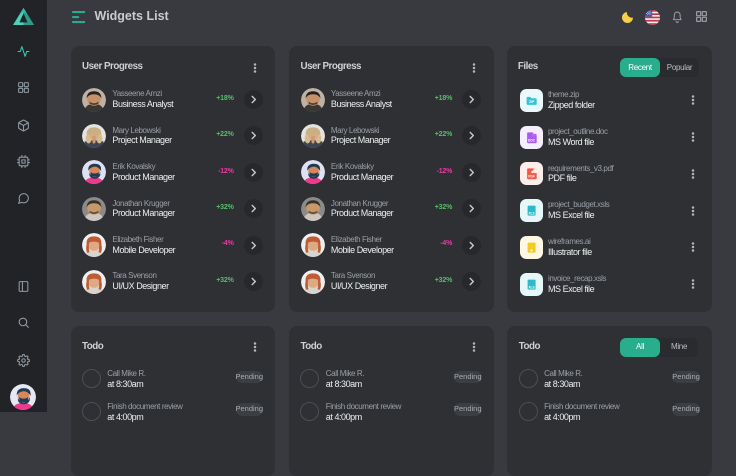 The height and width of the screenshot is (476, 736). What do you see at coordinates (532, 102) in the screenshot?
I see `svg-text: ZIP` at bounding box center [532, 102].